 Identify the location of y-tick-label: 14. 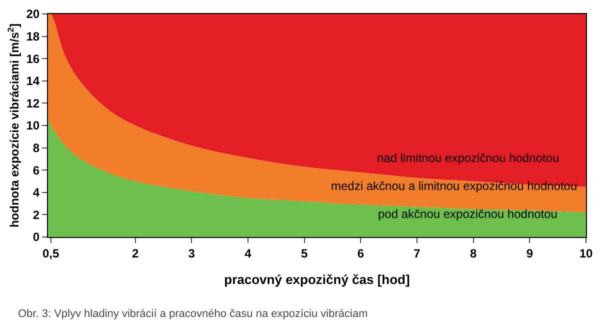
(33, 81).